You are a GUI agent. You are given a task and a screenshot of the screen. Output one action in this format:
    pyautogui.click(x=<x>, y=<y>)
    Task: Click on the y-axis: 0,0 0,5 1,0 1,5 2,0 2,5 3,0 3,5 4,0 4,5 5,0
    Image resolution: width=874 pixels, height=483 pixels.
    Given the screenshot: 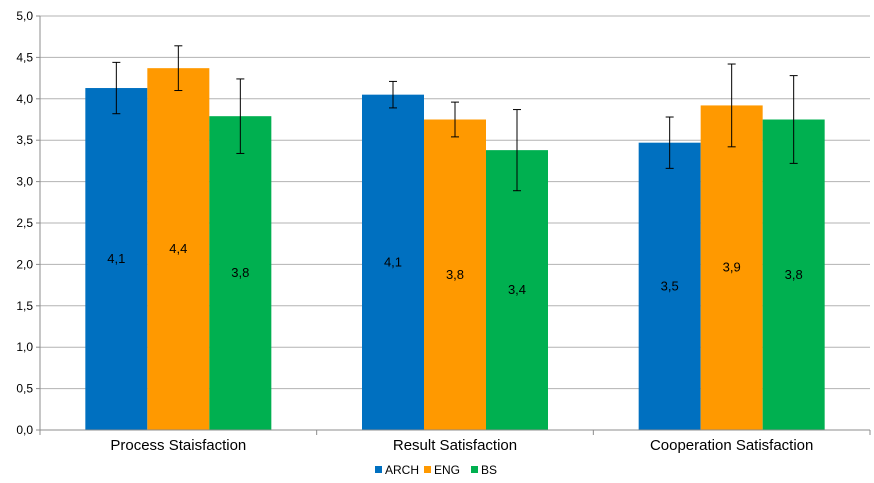 What is the action you would take?
    pyautogui.click(x=28, y=223)
    